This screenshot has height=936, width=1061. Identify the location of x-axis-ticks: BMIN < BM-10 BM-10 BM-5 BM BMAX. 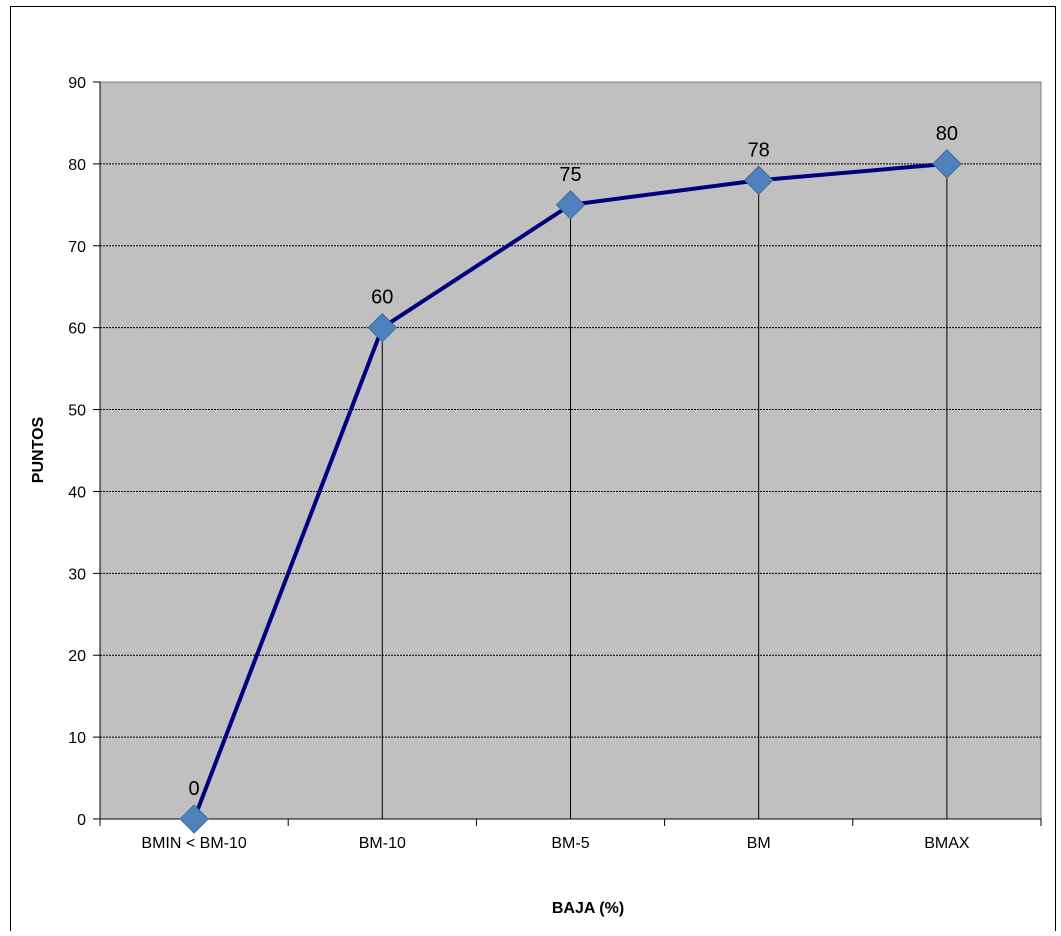
(570, 835).